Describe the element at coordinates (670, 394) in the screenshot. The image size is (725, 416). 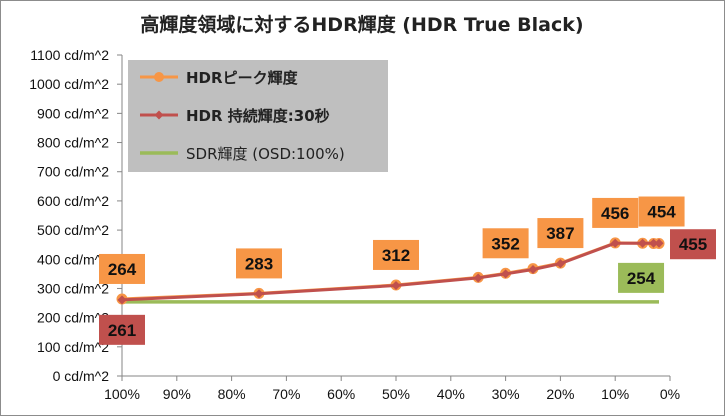
I see `x-tick-label: 0%` at that location.